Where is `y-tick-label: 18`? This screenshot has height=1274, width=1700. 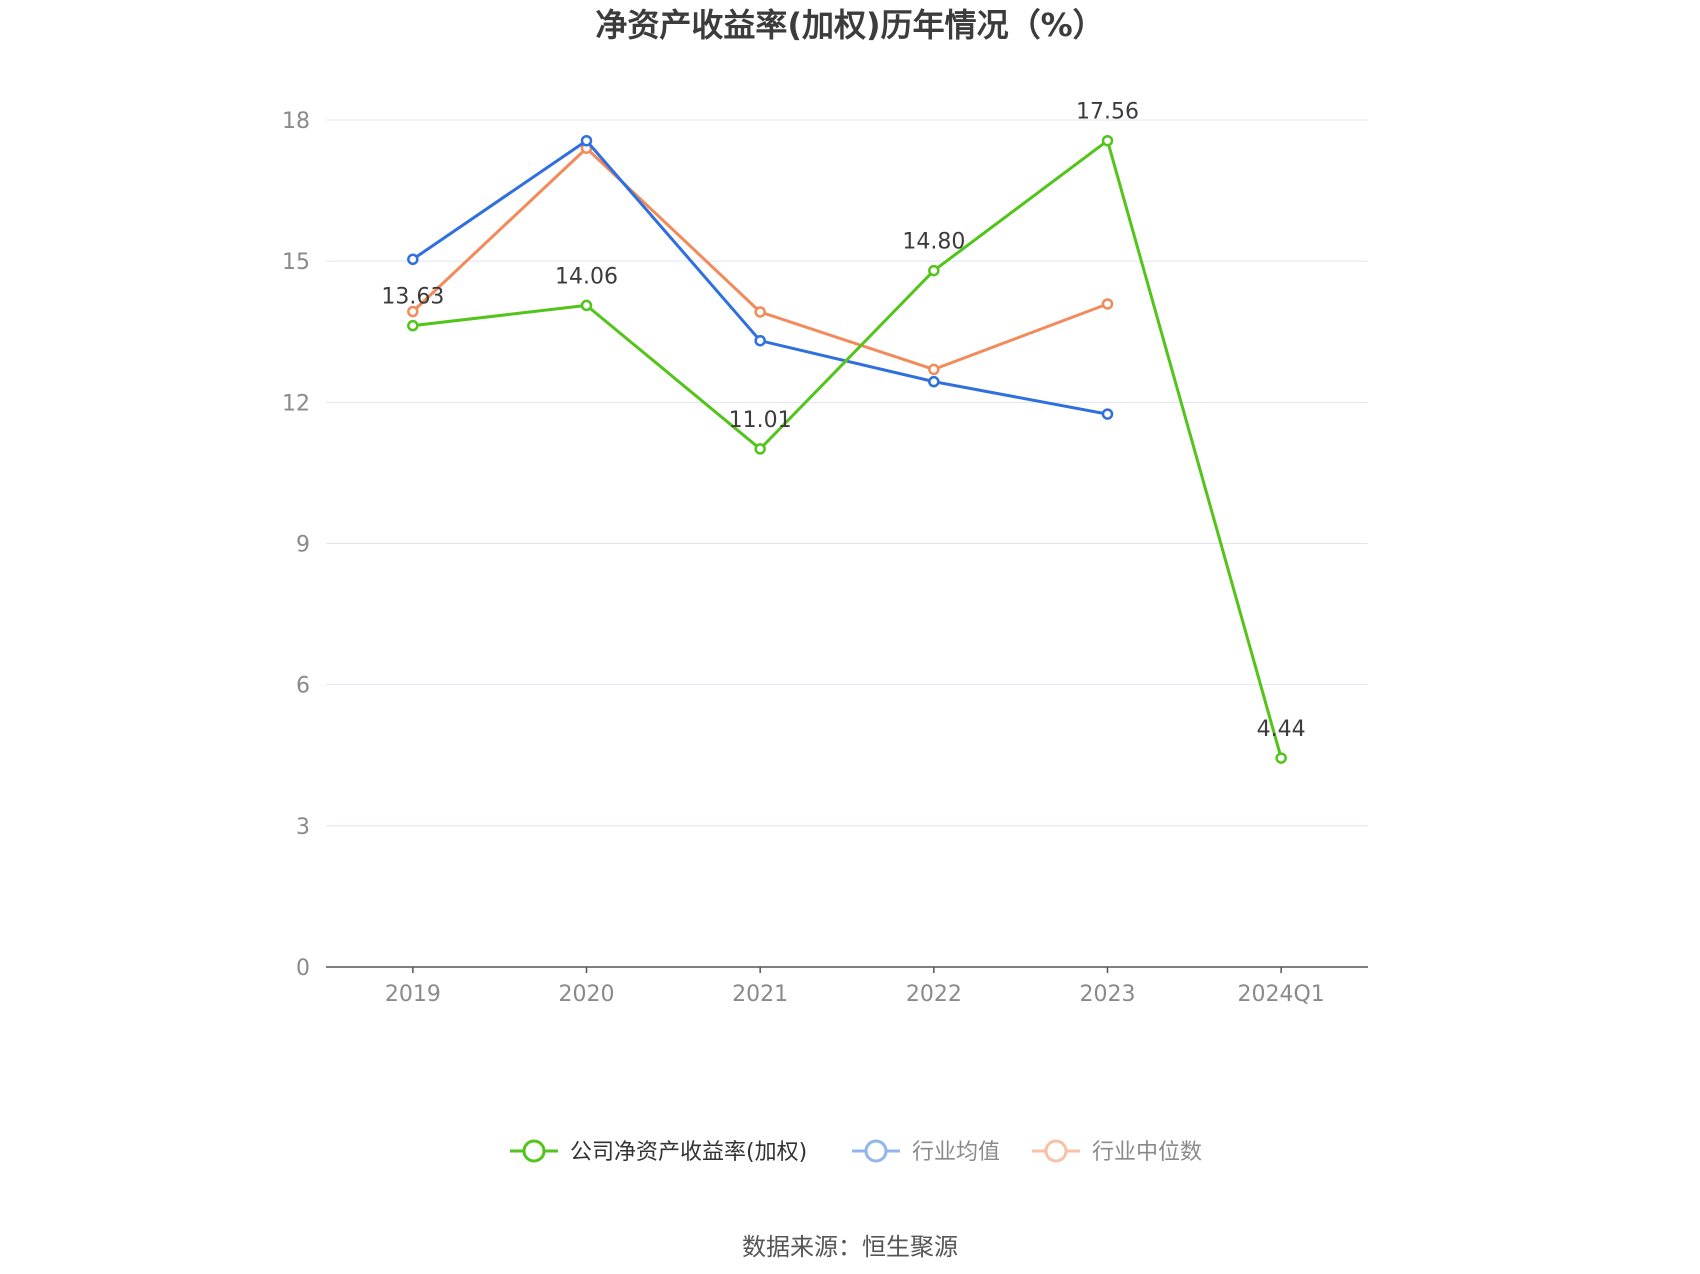 y-tick-label: 18 is located at coordinates (296, 121).